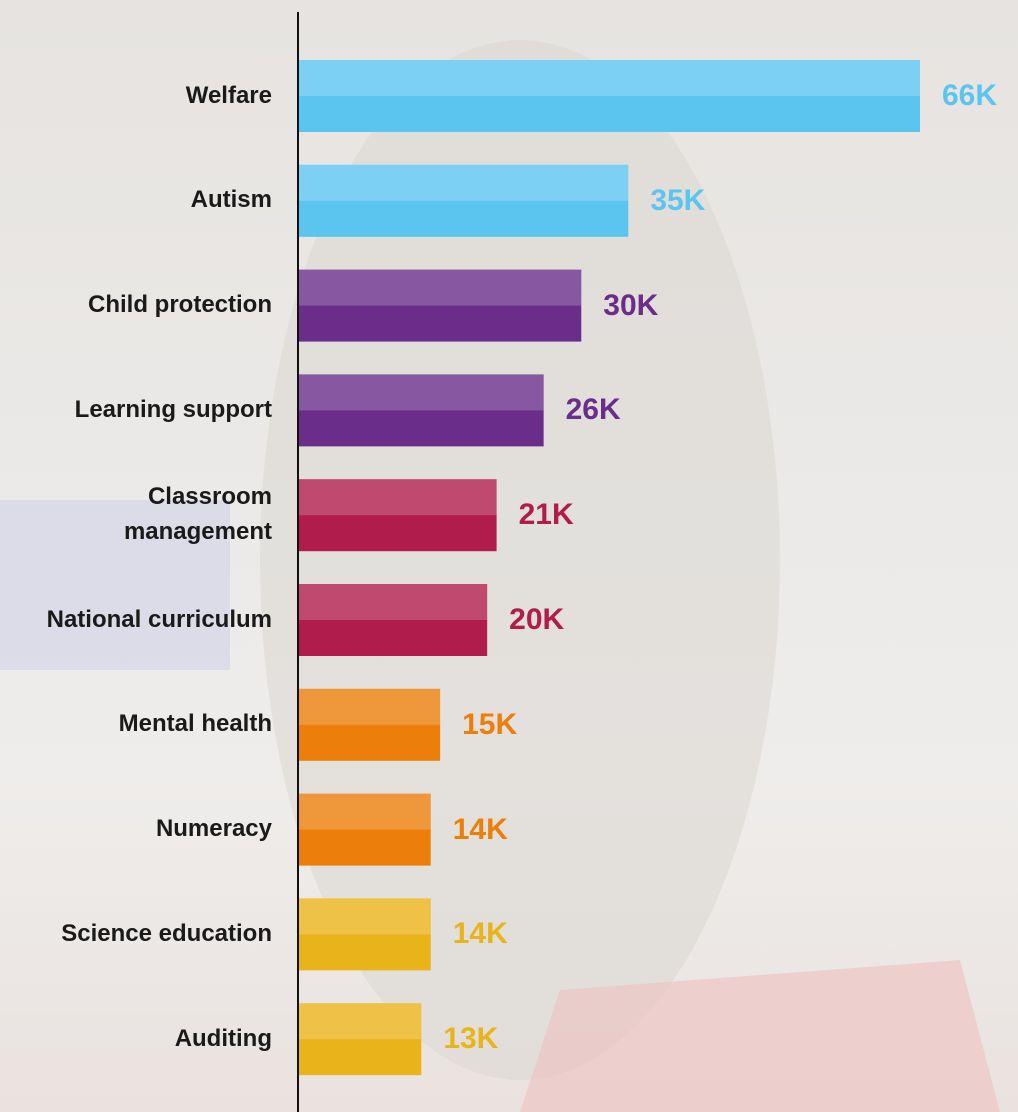  Describe the element at coordinates (195, 724) in the screenshot. I see `category-label: Mental health` at that location.